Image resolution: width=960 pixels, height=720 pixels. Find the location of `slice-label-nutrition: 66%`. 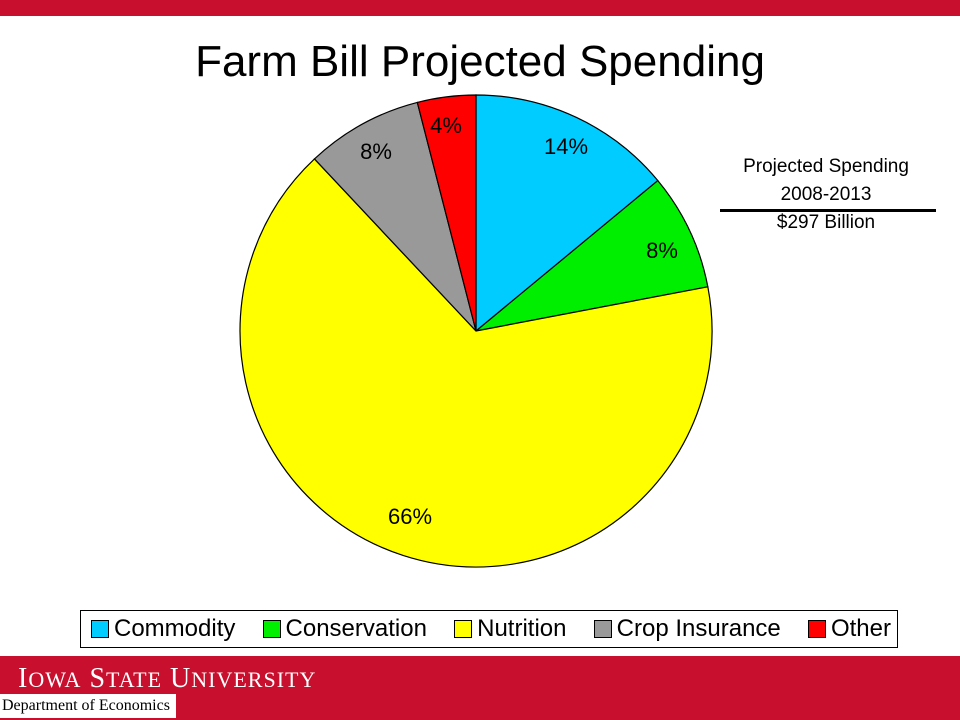

slice-label-nutrition: 66% is located at coordinates (410, 516).